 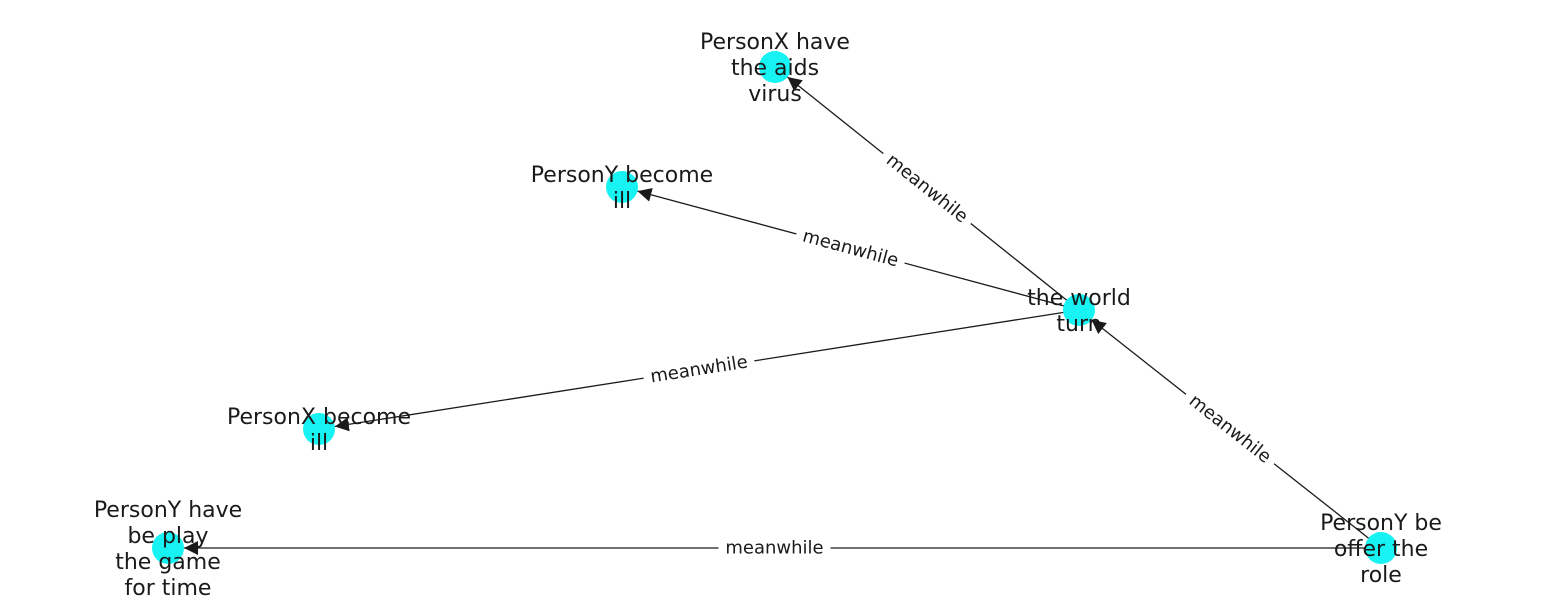 What do you see at coordinates (168, 510) in the screenshot?
I see `node-label-line: PersonY have` at bounding box center [168, 510].